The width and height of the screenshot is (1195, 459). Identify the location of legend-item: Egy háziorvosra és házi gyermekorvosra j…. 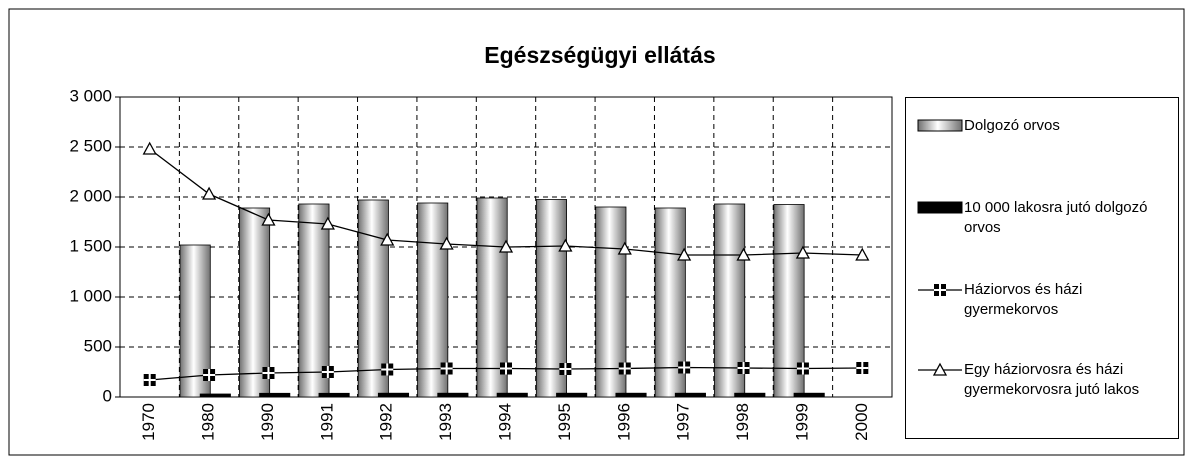
(1040, 380).